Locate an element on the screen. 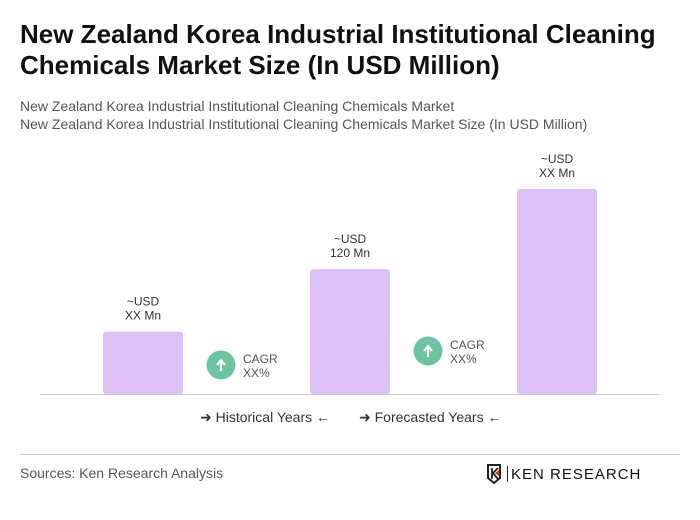  legend-historical-label: Historical Years is located at coordinates (264, 417).